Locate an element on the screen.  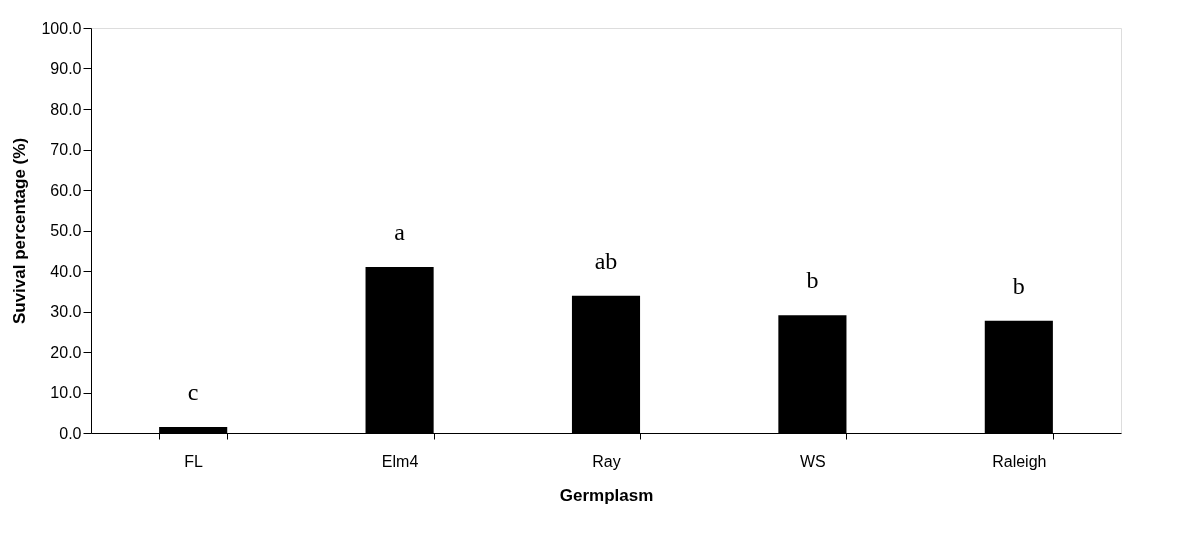
x-tick-label: Raleigh is located at coordinates (1019, 461).